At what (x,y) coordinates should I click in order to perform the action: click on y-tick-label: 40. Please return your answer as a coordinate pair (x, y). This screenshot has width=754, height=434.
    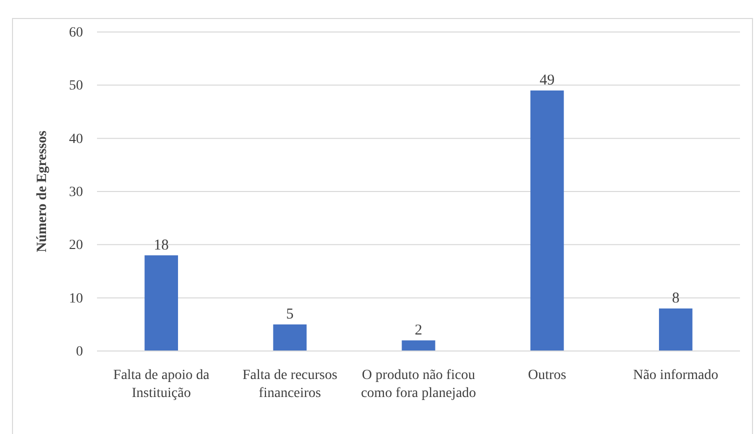
    Looking at the image, I should click on (76, 139).